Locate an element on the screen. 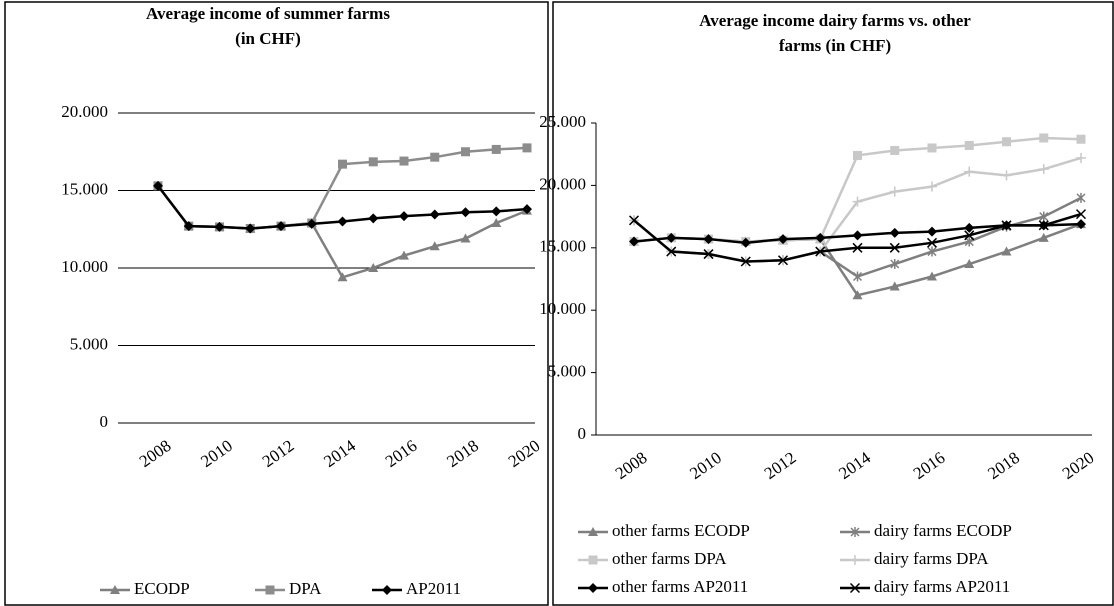 Image resolution: width=1114 pixels, height=606 pixels. series-line is located at coordinates (857, 209).